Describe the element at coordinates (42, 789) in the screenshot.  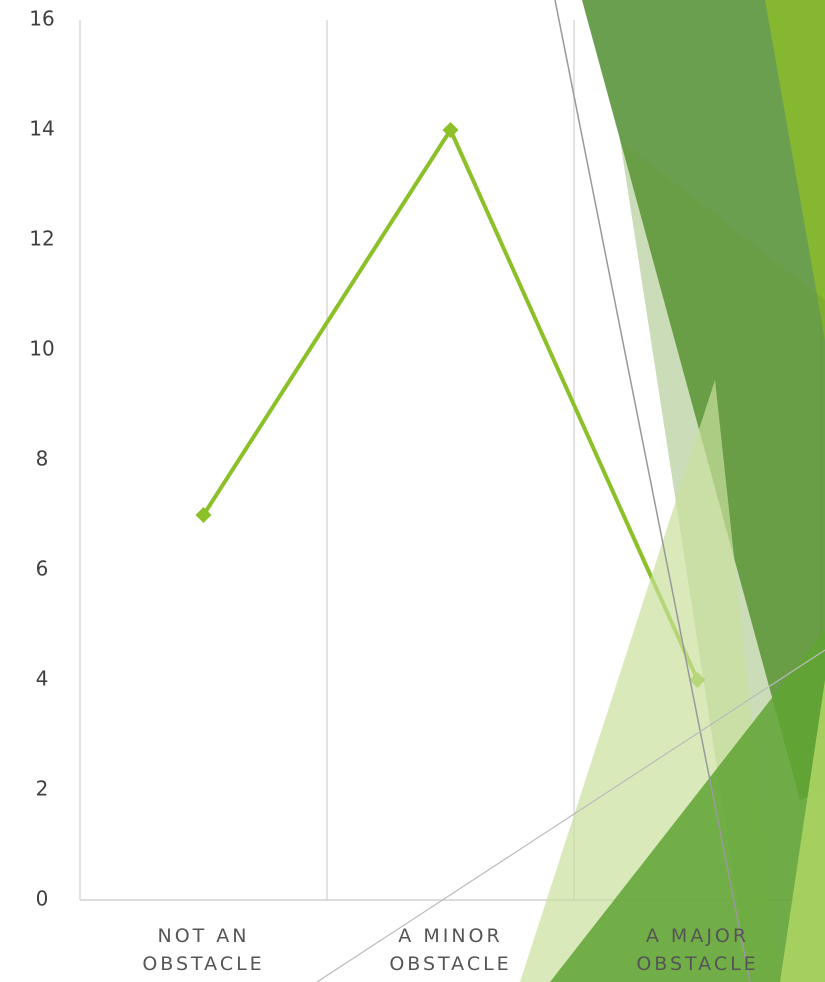
I see `y-tick-label: 2` at that location.